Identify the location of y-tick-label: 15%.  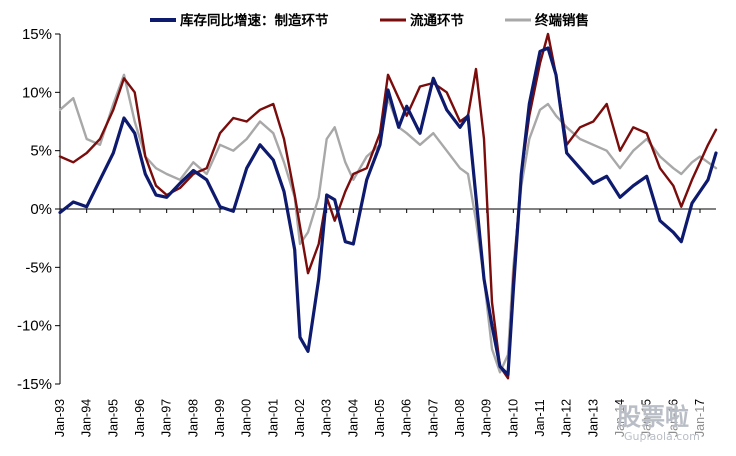
(37, 34).